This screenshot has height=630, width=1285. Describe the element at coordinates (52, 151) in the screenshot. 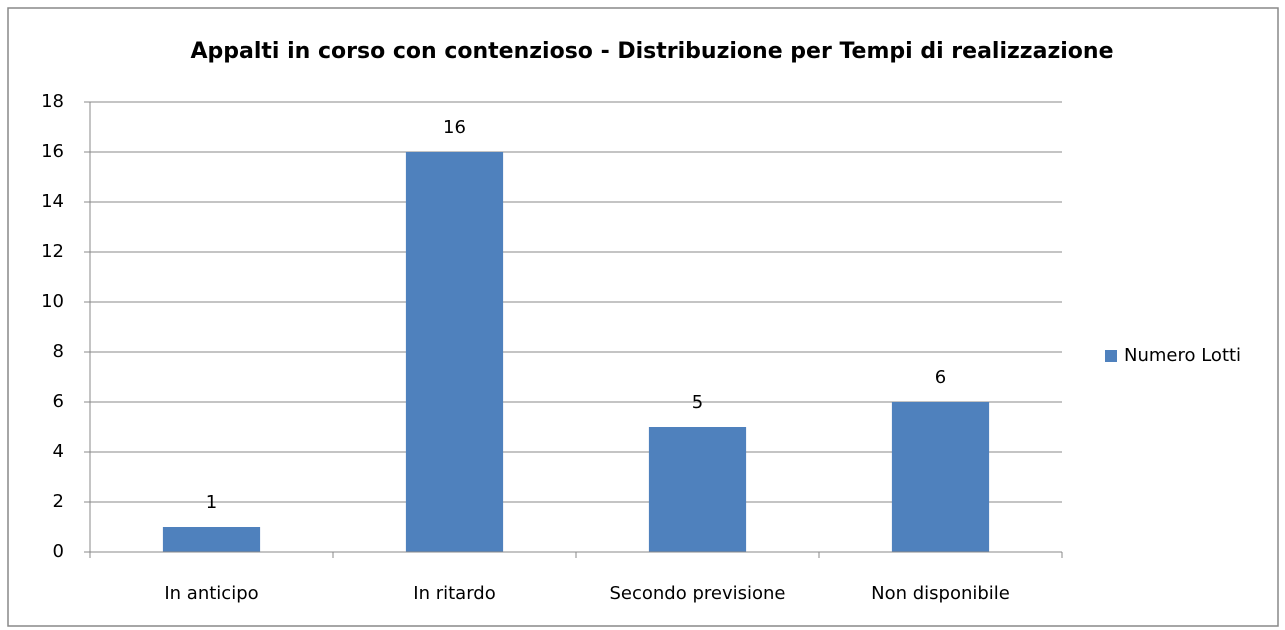

I see `y-tick-label: 16` at that location.